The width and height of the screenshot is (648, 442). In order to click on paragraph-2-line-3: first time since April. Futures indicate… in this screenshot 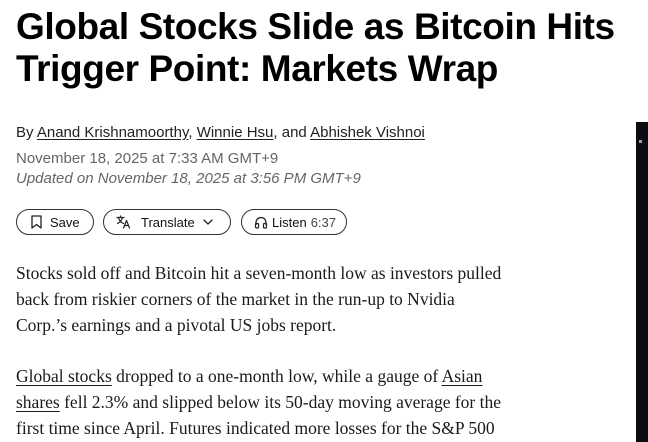, I will do `click(255, 428)`.